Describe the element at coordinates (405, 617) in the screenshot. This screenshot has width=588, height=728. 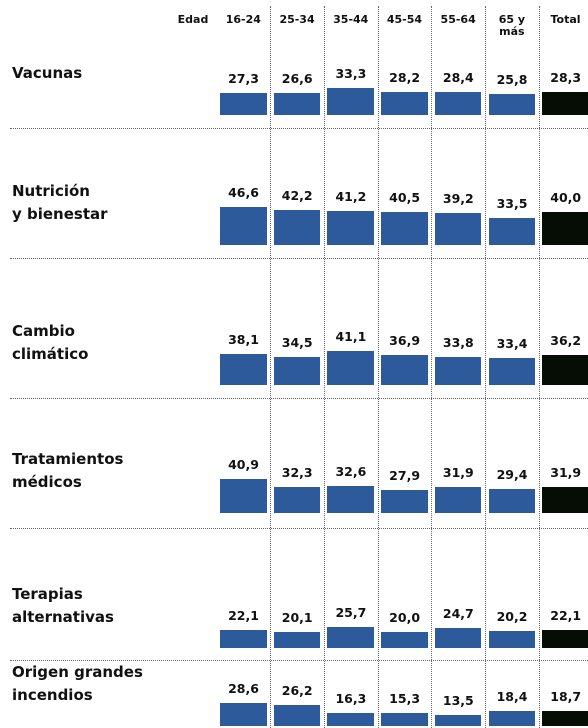
I see `value-label: 20,0` at that location.